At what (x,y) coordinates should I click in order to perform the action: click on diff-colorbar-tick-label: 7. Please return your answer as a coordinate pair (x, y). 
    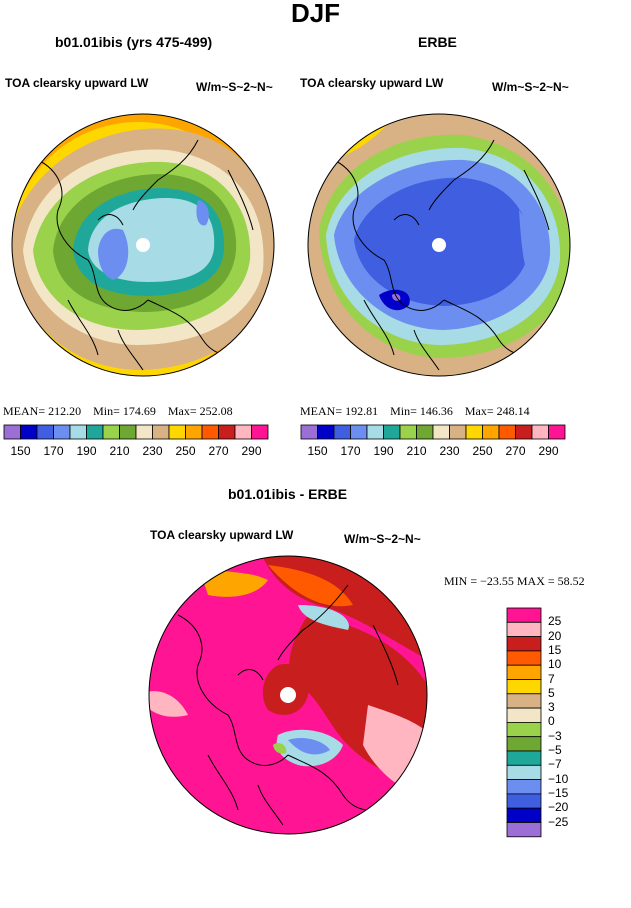
    Looking at the image, I should click on (551, 678).